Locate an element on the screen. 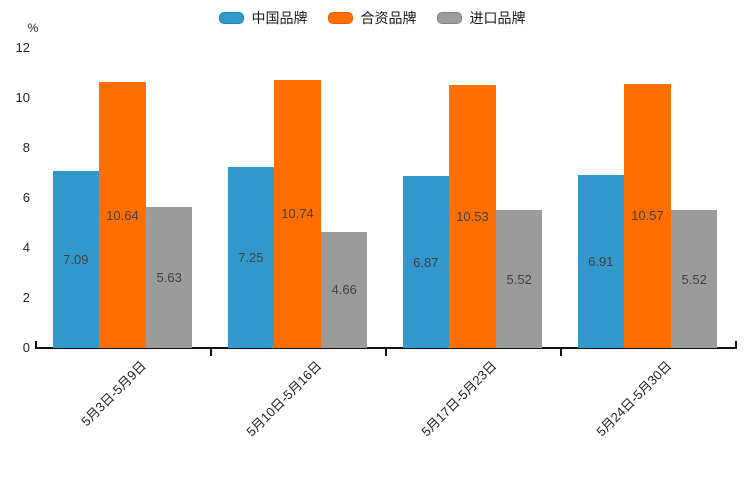  bar-value-label: 7.09 is located at coordinates (76, 259).